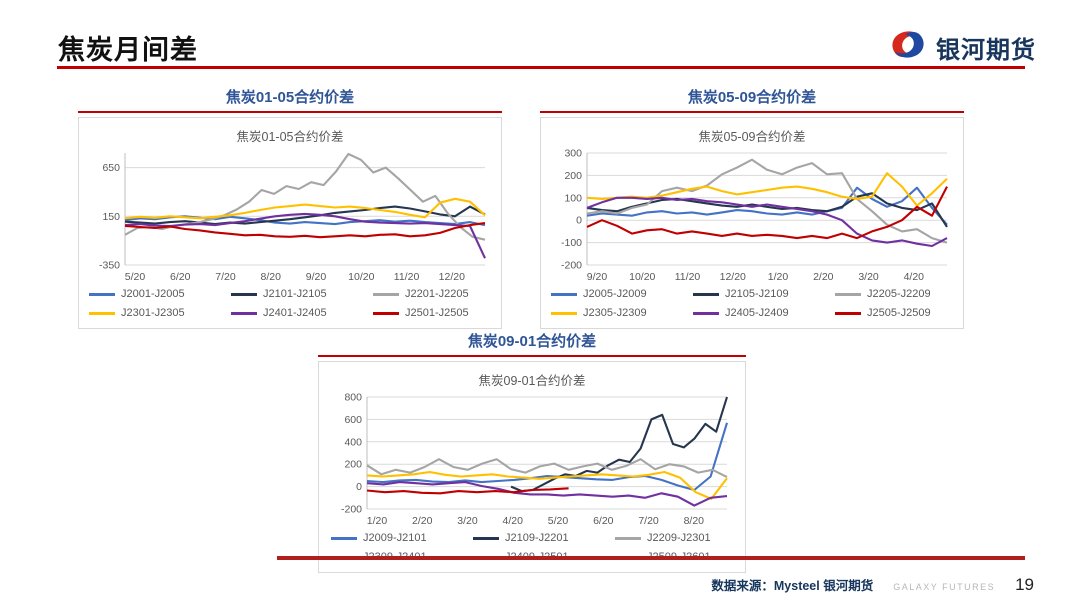  What do you see at coordinates (573, 154) in the screenshot?
I see `svg-text: 300` at bounding box center [573, 154].